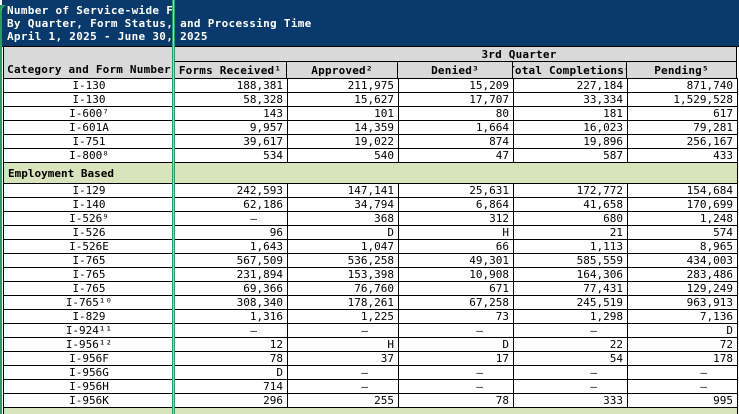 The width and height of the screenshot is (739, 414). What do you see at coordinates (343, 302) in the screenshot?
I see `cell-approved: 178,261` at bounding box center [343, 302].